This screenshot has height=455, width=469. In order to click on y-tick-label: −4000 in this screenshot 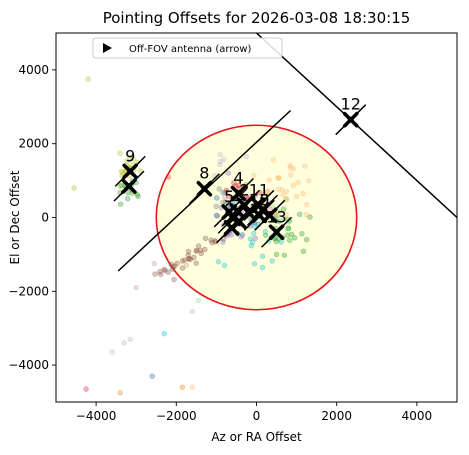, I will do `click(28, 365)`.